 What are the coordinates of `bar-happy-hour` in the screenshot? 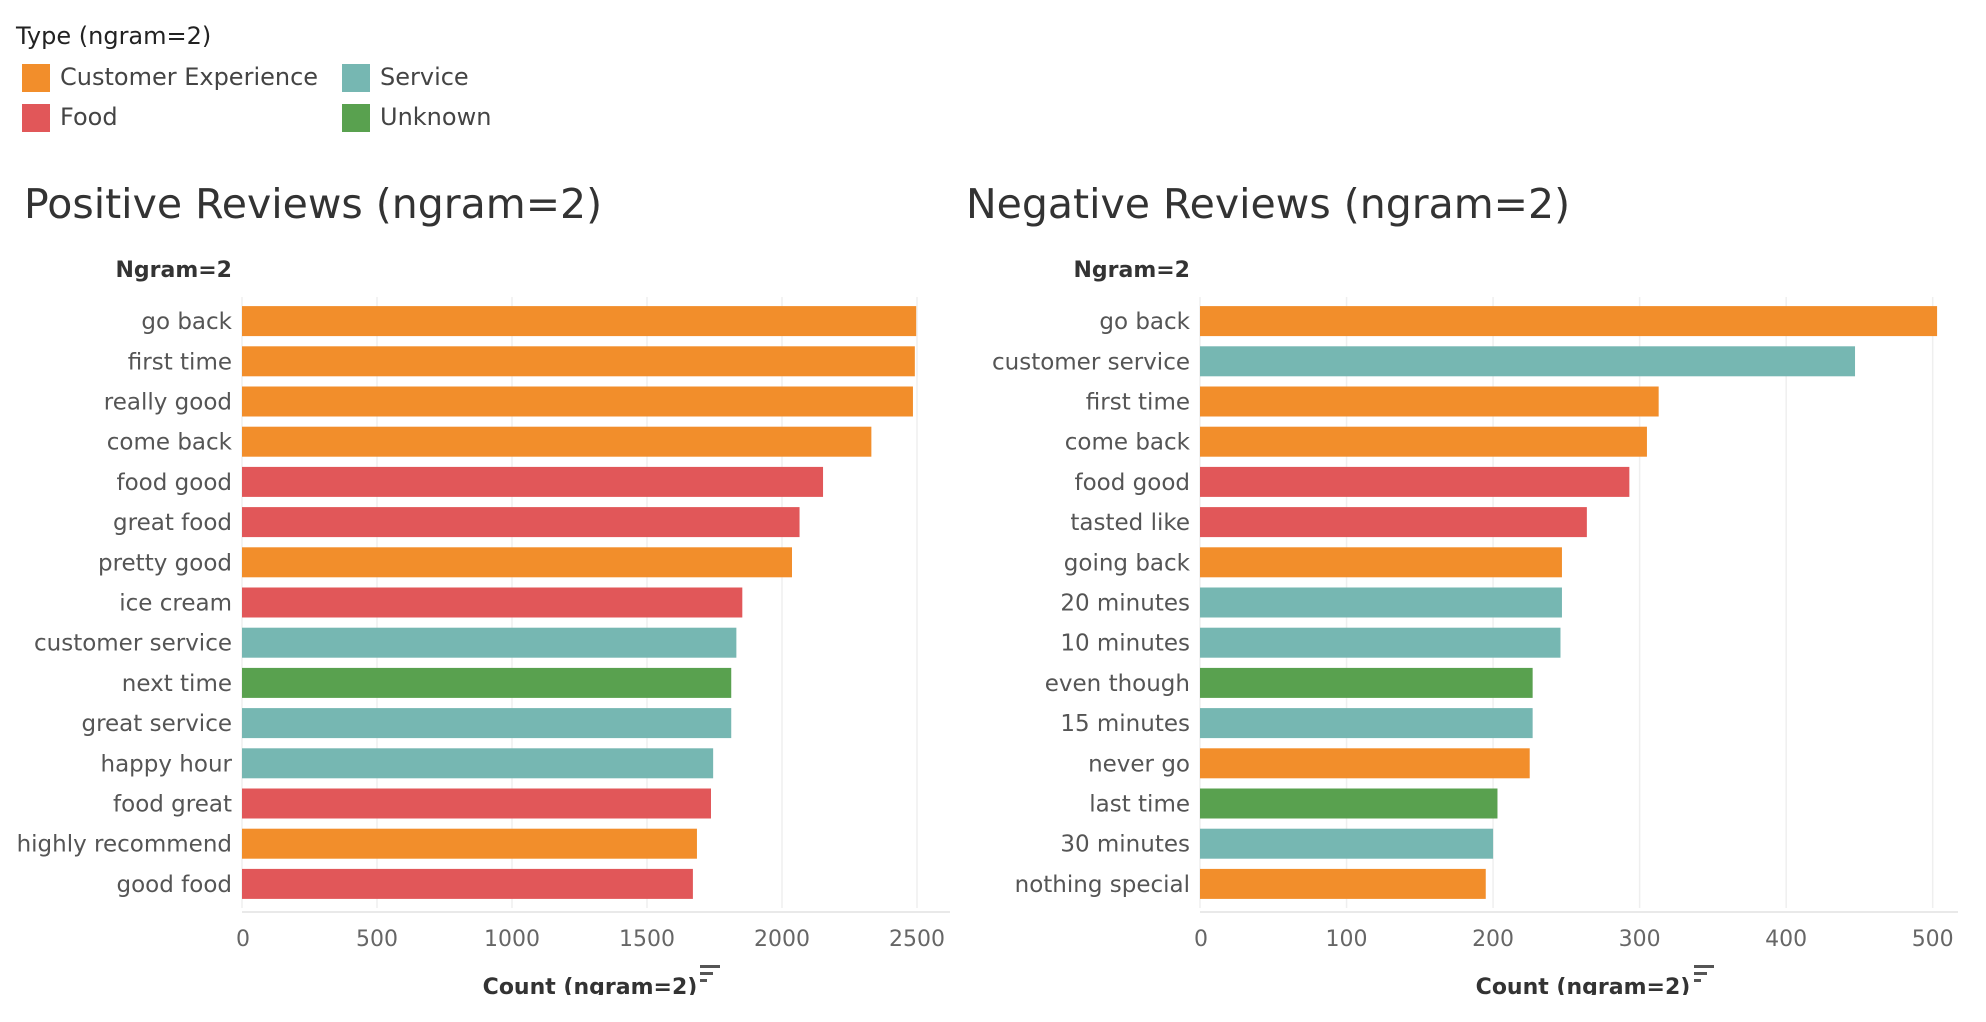 It's located at (478, 763).